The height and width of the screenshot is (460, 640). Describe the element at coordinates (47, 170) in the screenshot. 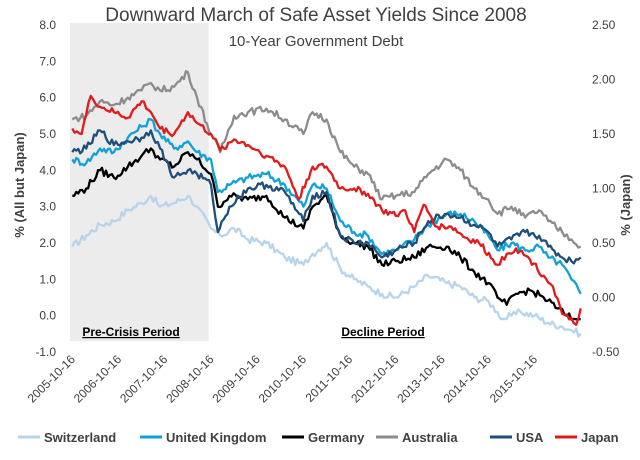

I see `y-tick-left-label: 4.0` at that location.